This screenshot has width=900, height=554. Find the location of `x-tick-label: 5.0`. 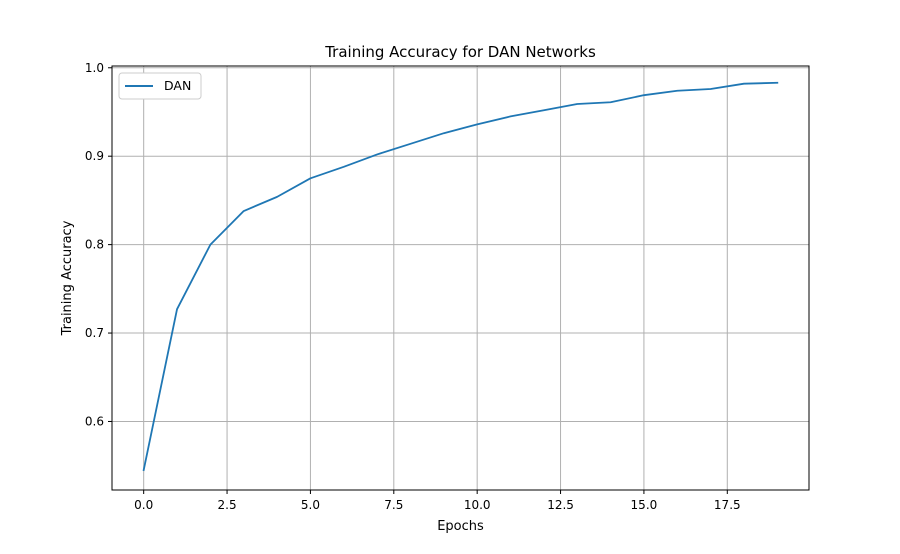

x-tick-label: 5.0 is located at coordinates (310, 505).